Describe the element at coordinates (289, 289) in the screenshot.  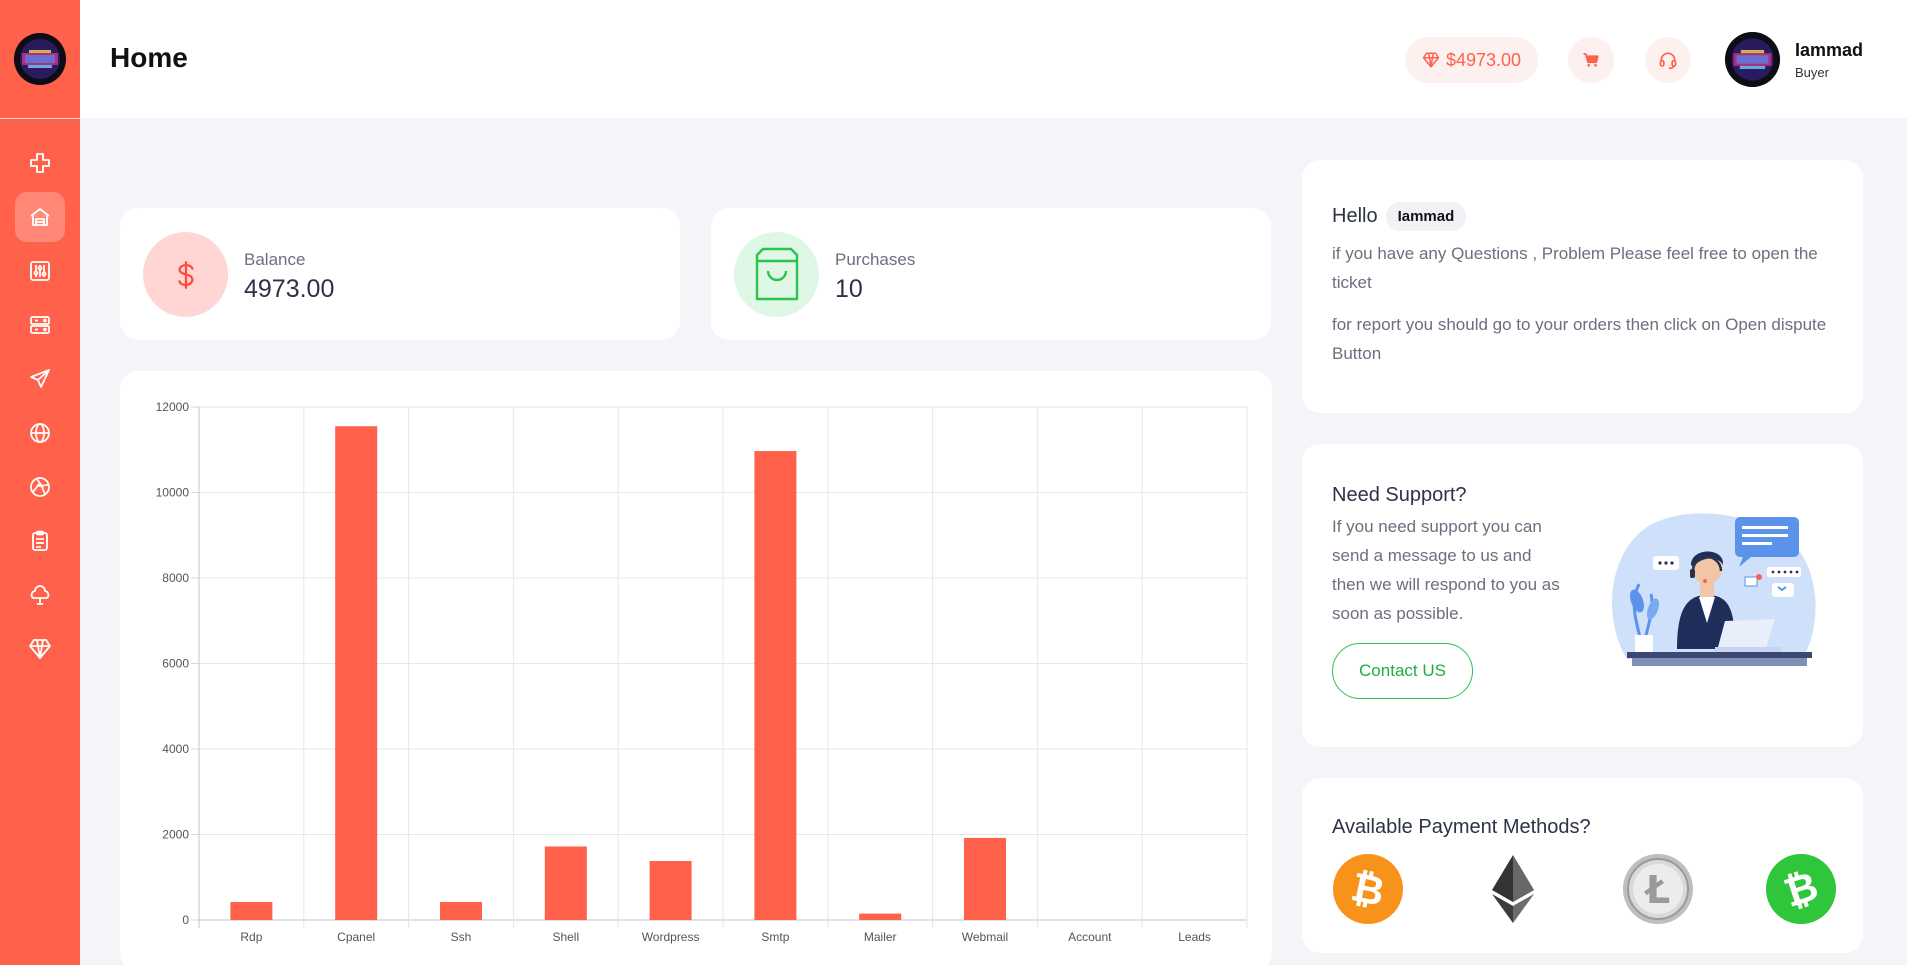
I see `balance-value: 4973.00` at that location.